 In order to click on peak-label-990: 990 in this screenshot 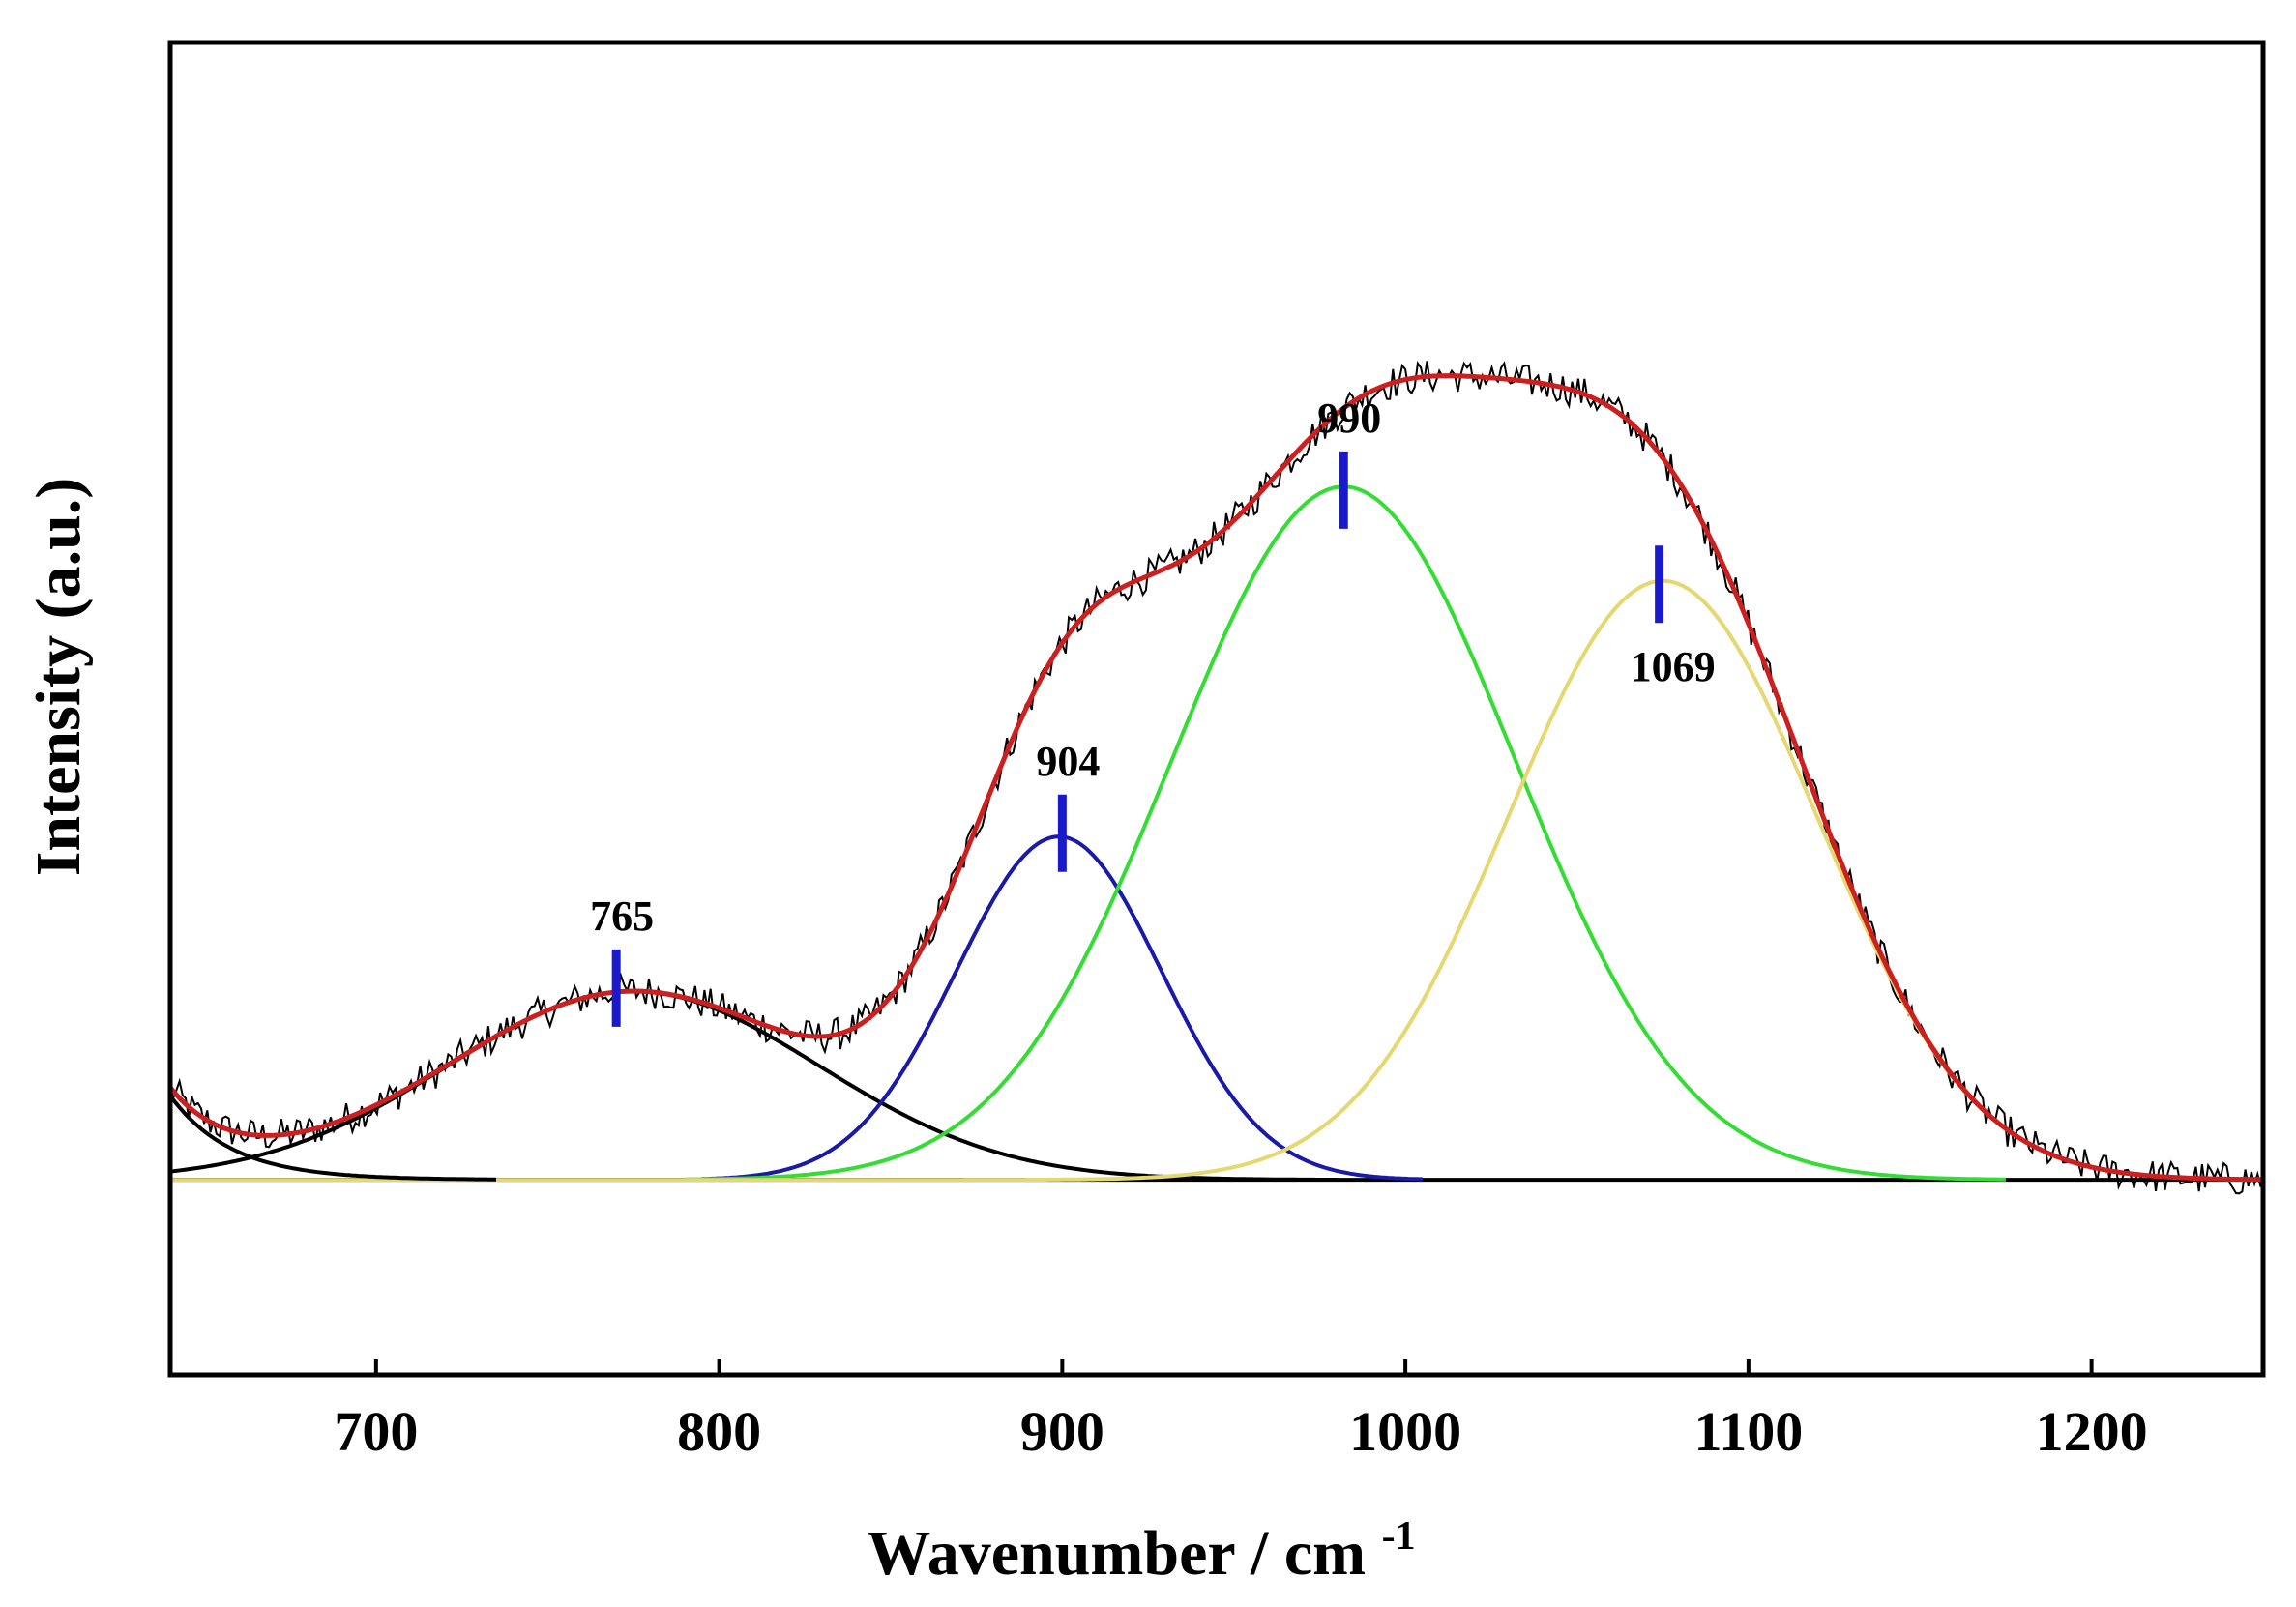, I will do `click(1349, 418)`.